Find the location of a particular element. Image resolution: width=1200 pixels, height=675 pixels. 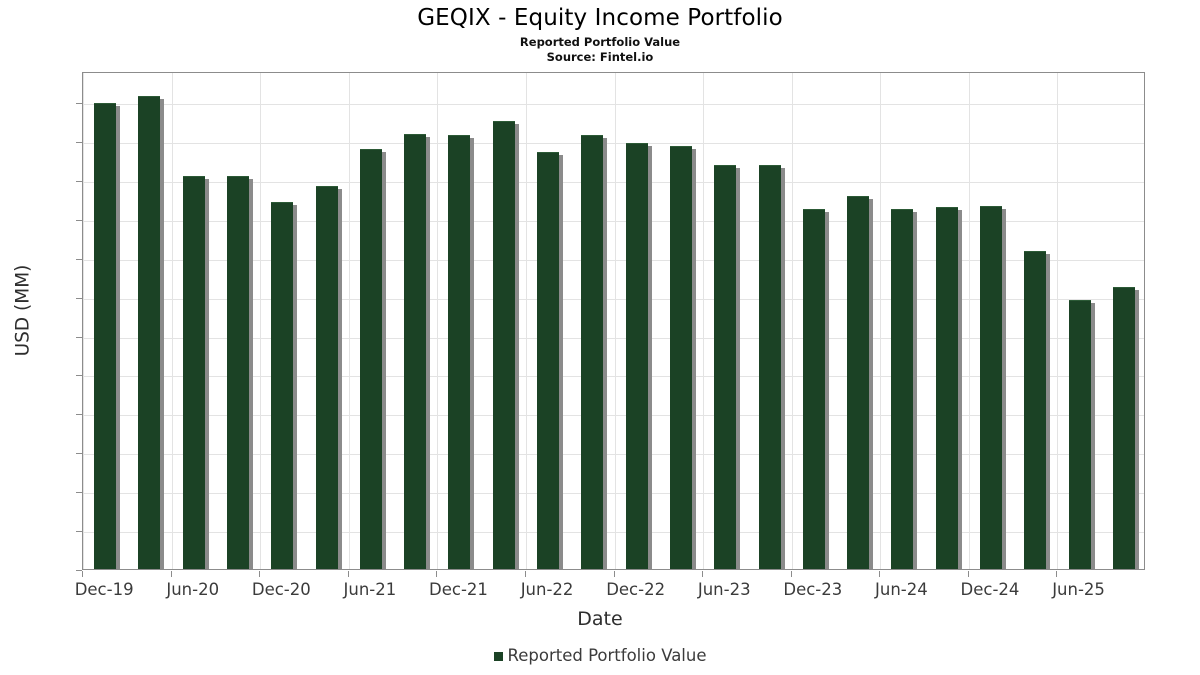

x-tick-label: Jun-22 is located at coordinates (547, 589).